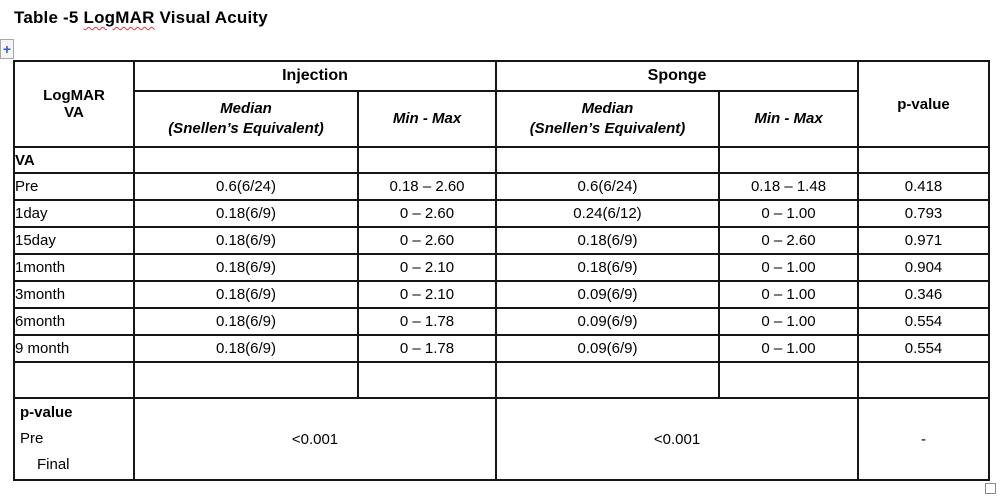 The width and height of the screenshot is (1000, 497). I want to click on sponge-minmax-value: 0.18 – 1.48, so click(788, 186).